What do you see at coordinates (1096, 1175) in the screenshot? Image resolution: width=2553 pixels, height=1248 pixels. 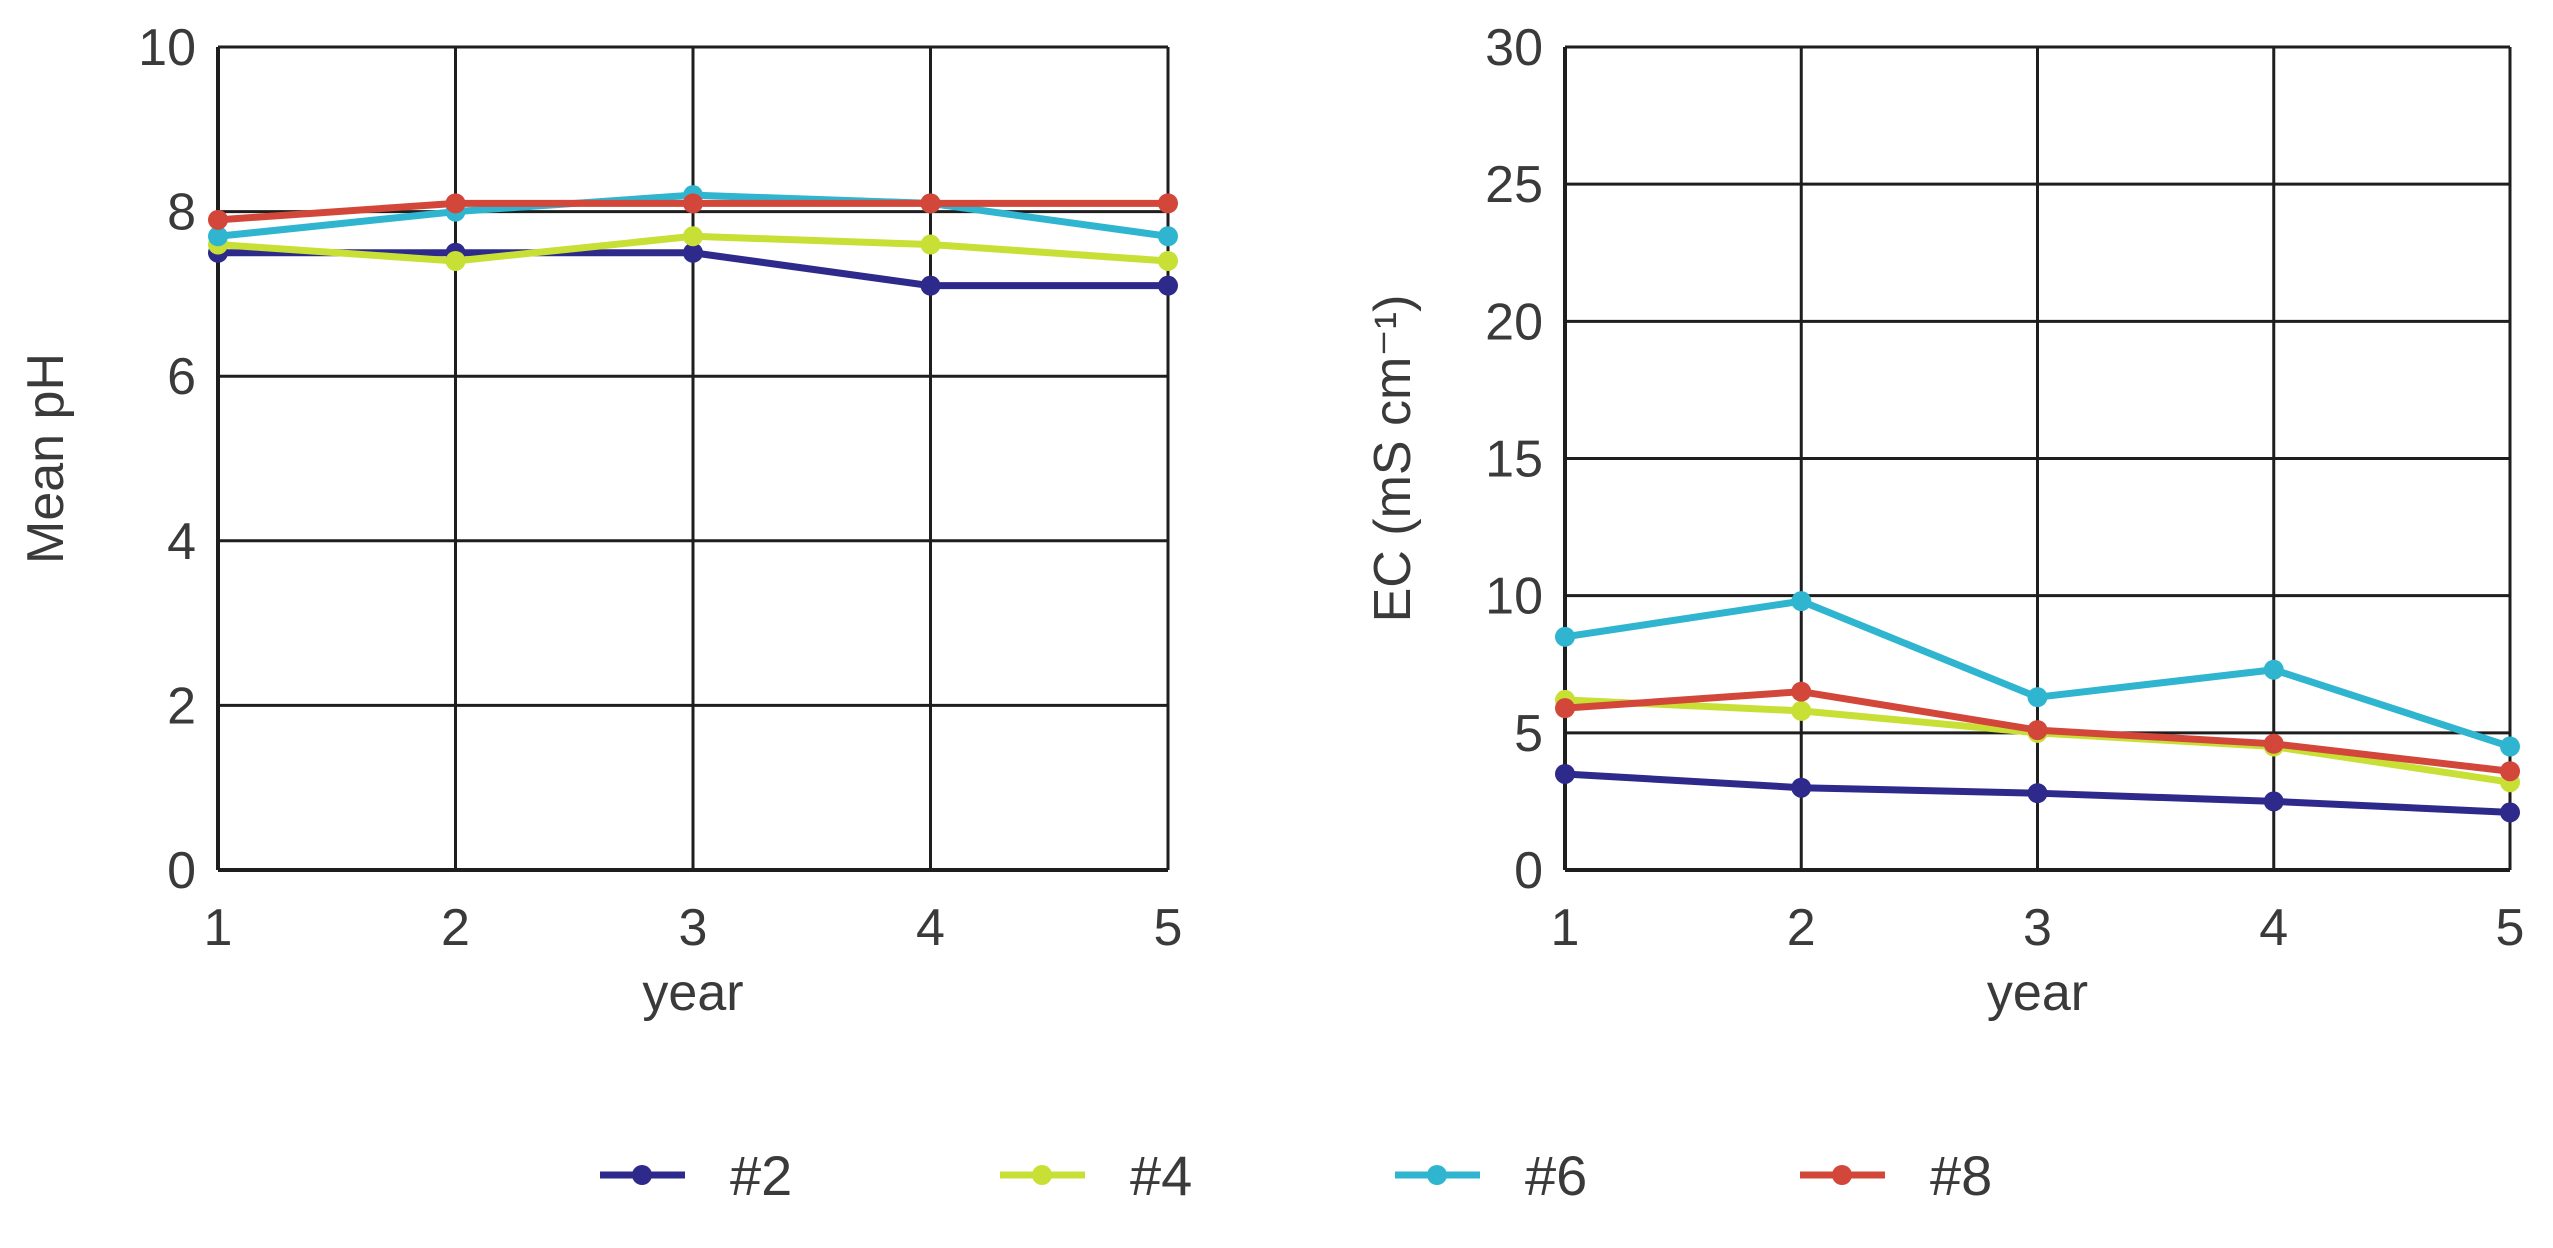 I see `legend-item-n4: #4` at bounding box center [1096, 1175].